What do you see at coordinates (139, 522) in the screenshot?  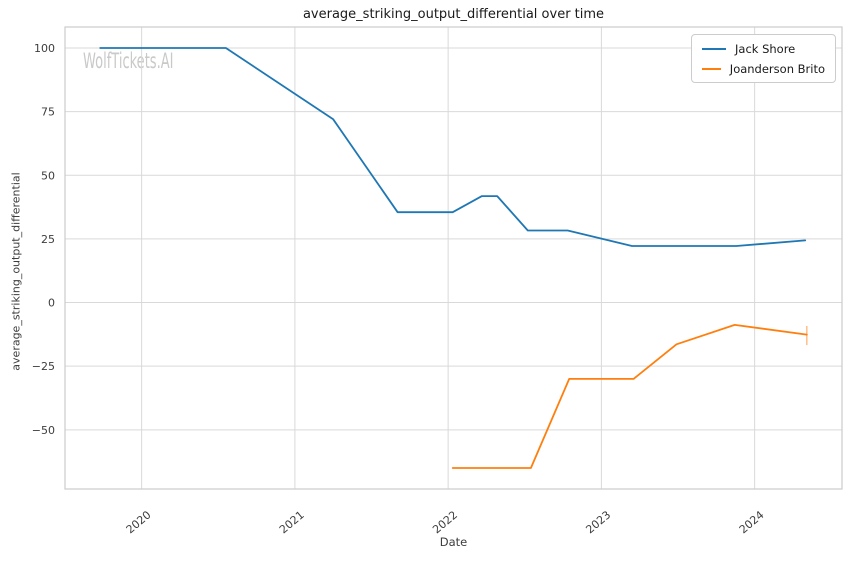 I see `svg-text: 2020` at bounding box center [139, 522].